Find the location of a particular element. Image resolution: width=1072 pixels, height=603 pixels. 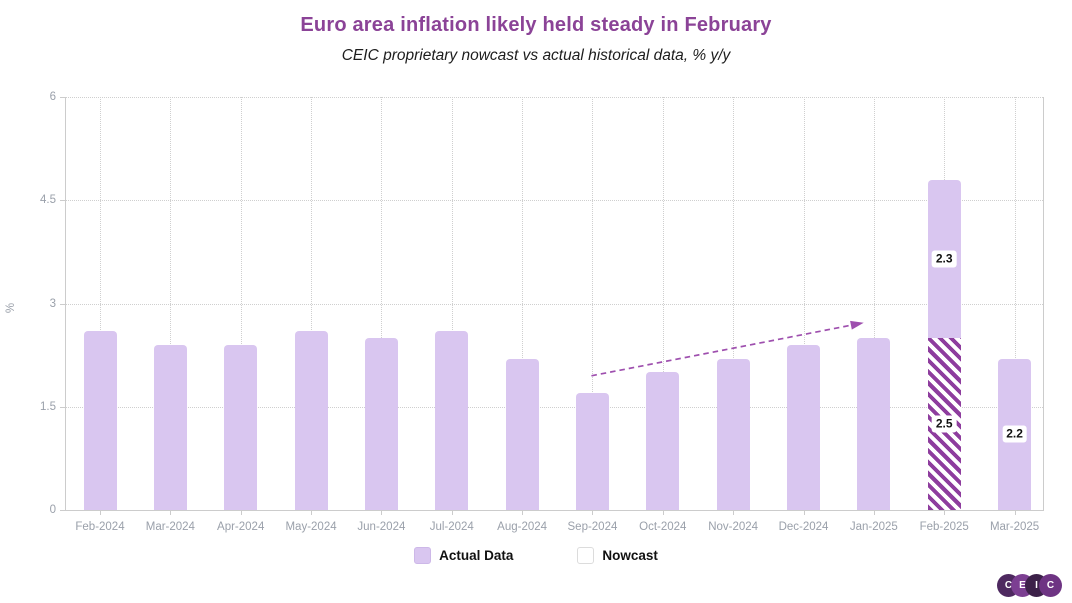

x-tick-label: Mar-2025 is located at coordinates (1014, 527).